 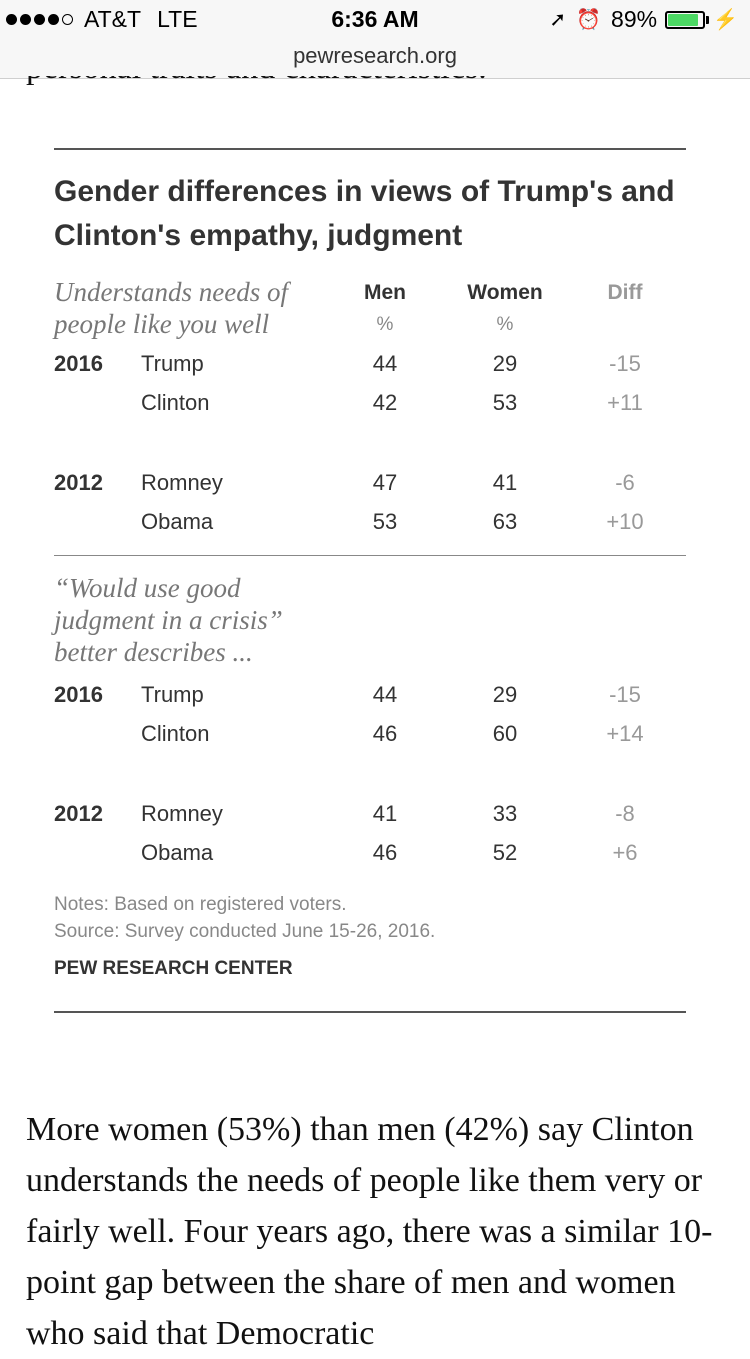 I want to click on column-header-women: Women, so click(x=505, y=292).